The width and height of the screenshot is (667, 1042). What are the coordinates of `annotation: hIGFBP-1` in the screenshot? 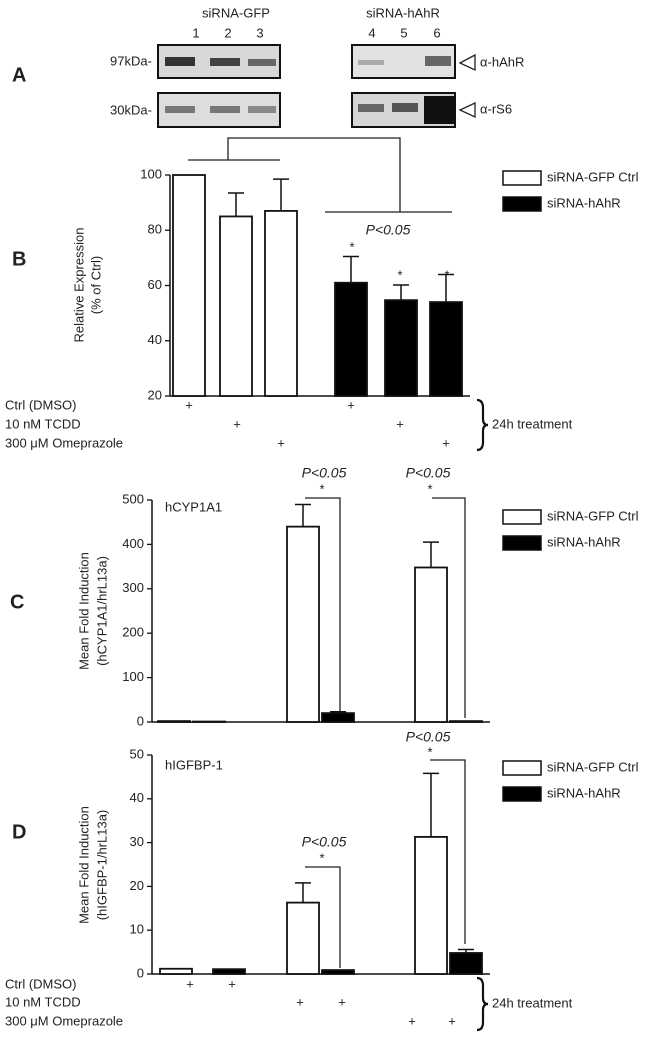 It's located at (194, 764).